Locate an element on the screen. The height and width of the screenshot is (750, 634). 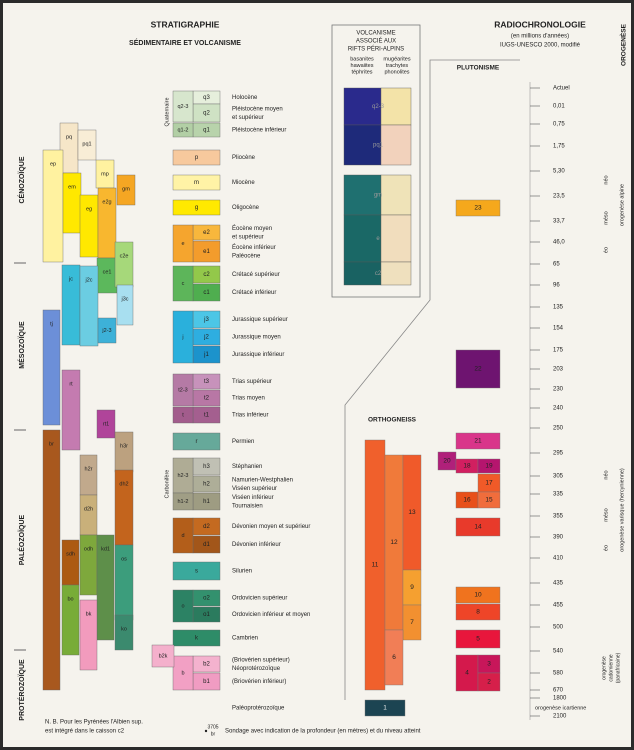
volcanism-code: e is located at coordinates (378, 239).